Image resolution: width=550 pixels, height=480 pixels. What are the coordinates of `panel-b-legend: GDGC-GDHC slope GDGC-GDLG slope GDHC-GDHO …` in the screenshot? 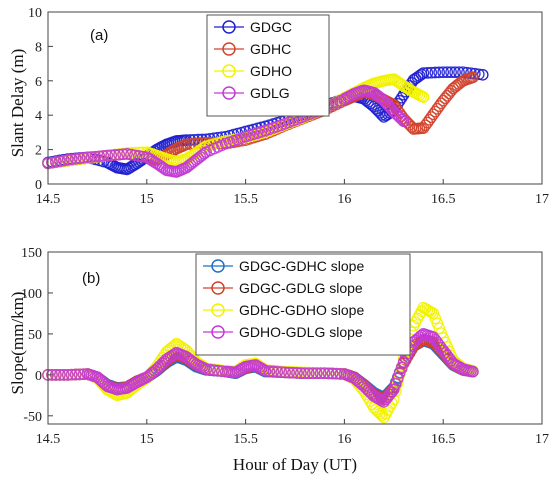 It's located at (303, 304).